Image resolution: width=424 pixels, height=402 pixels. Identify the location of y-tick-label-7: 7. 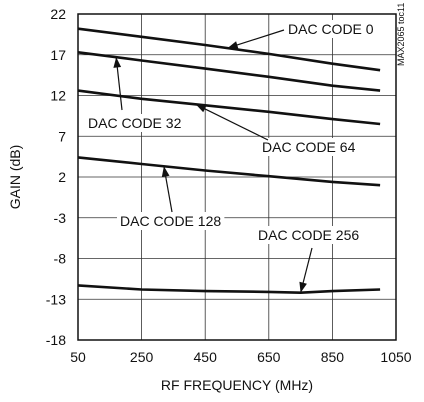
(62, 136).